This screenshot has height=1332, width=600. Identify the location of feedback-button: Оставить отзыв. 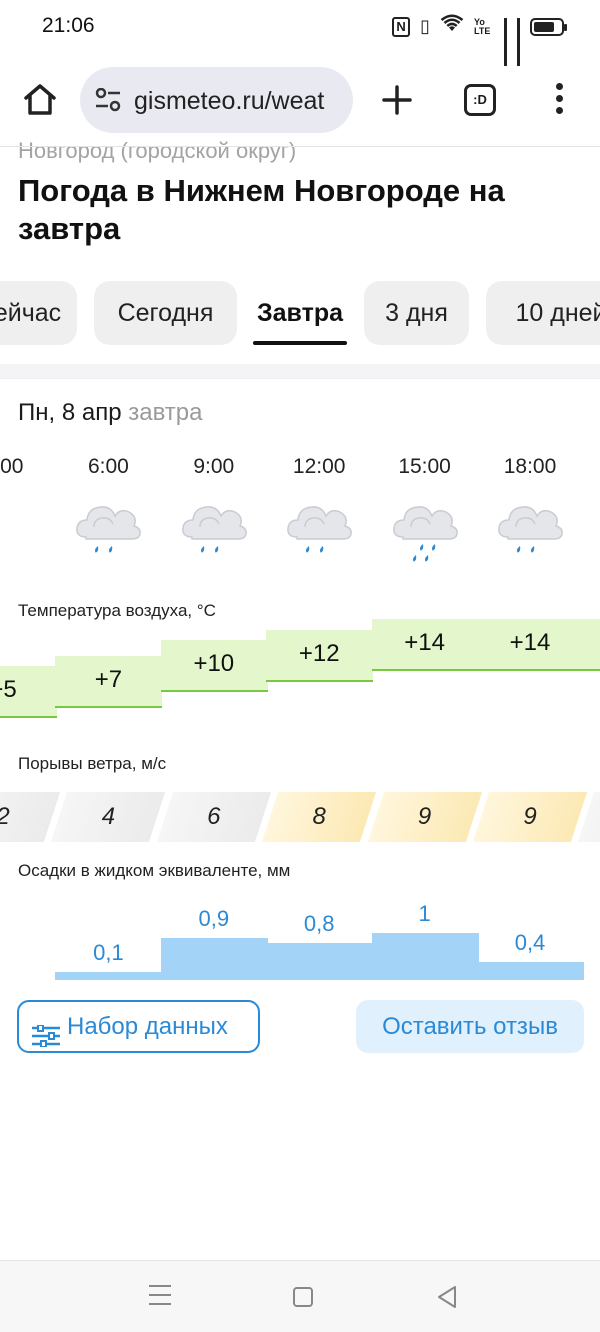
(470, 1026).